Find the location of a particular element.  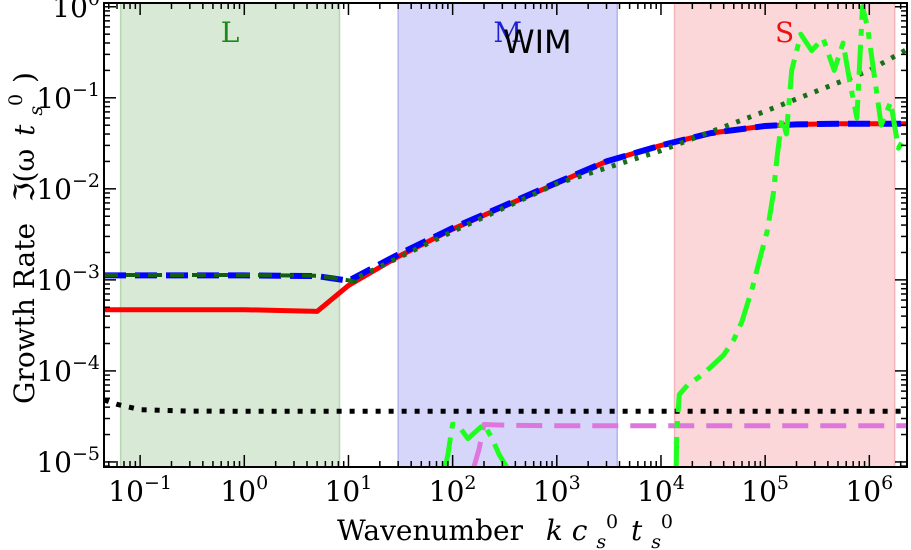

x-tick-label: 10¹ is located at coordinates (349, 490).